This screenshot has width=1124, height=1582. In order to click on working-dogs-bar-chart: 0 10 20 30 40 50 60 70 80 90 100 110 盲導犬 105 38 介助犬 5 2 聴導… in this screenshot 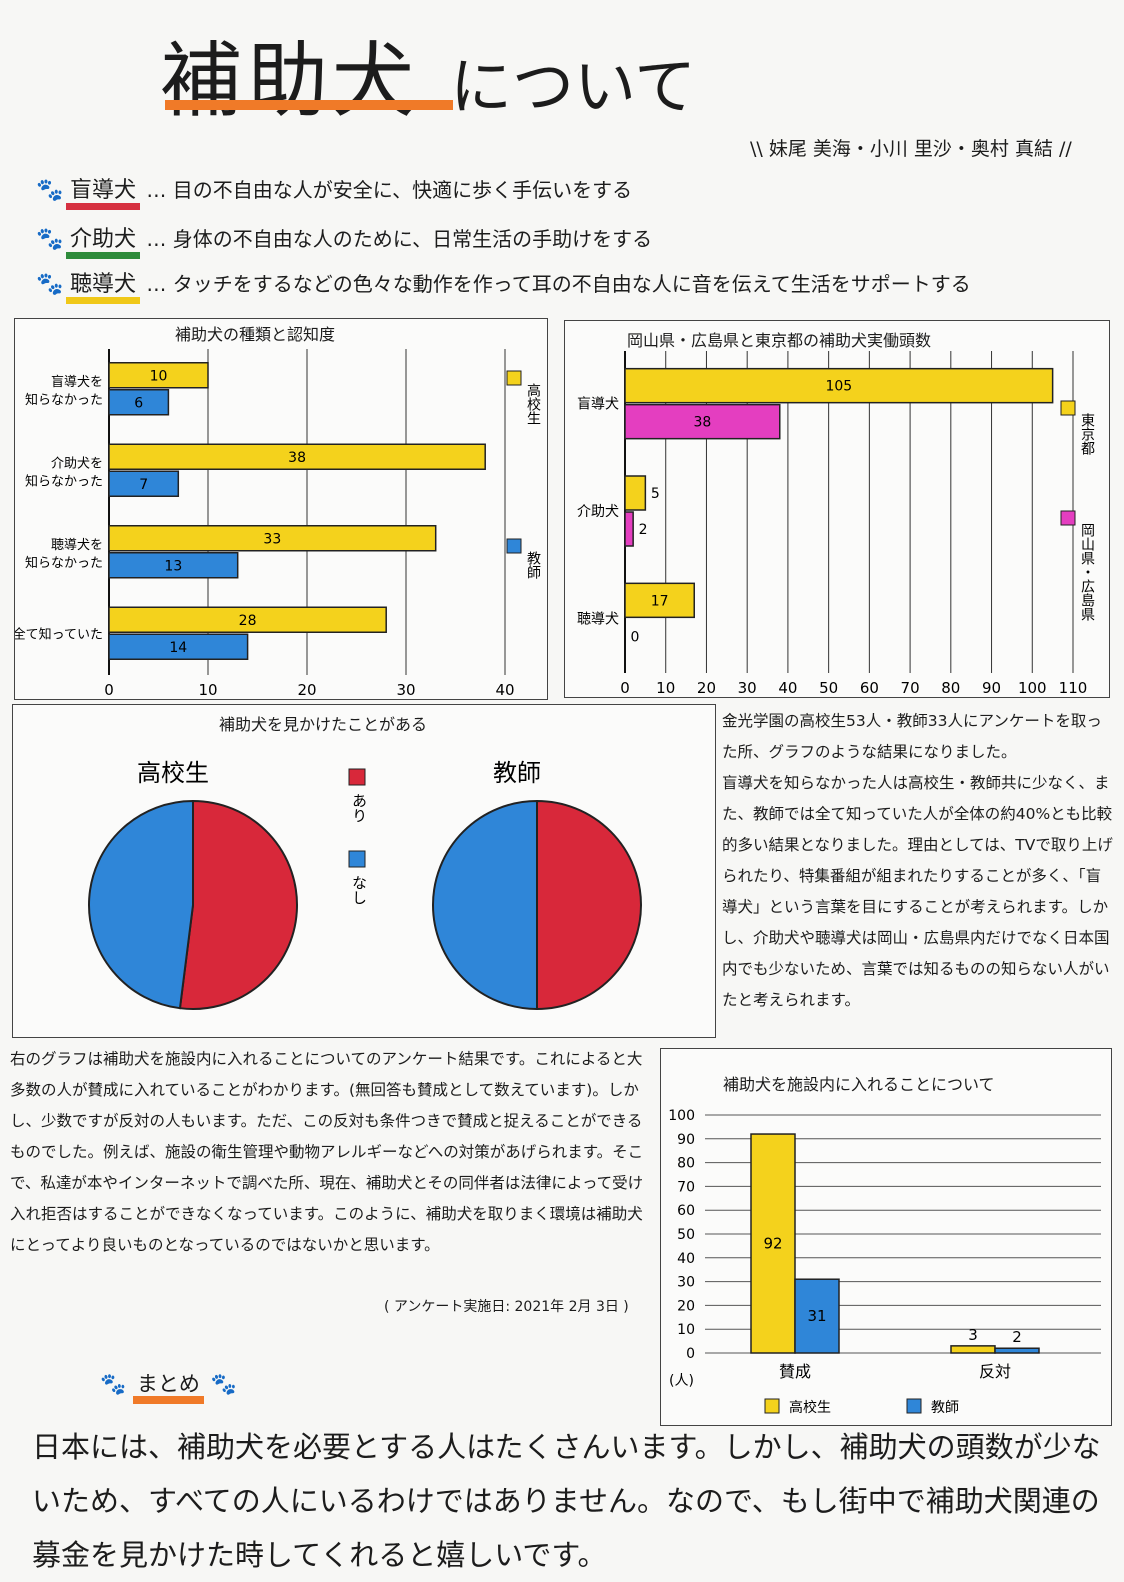, I will do `click(836, 524)`.